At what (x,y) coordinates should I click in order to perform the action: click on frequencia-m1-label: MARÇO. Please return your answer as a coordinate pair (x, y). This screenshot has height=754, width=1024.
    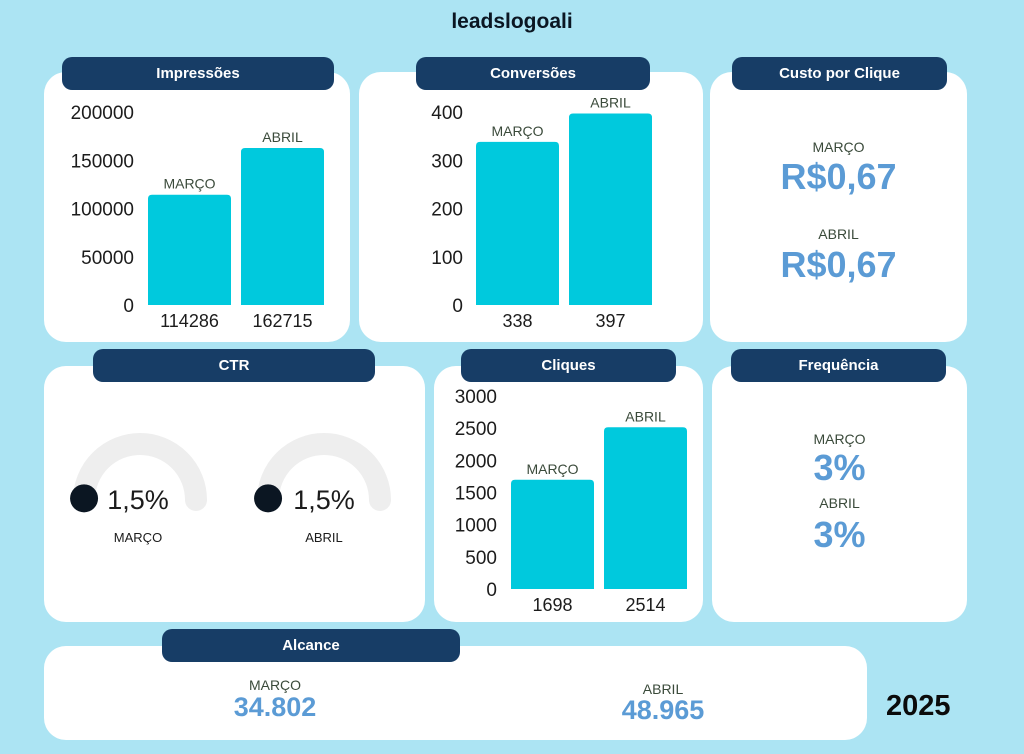
    Looking at the image, I should click on (839, 439).